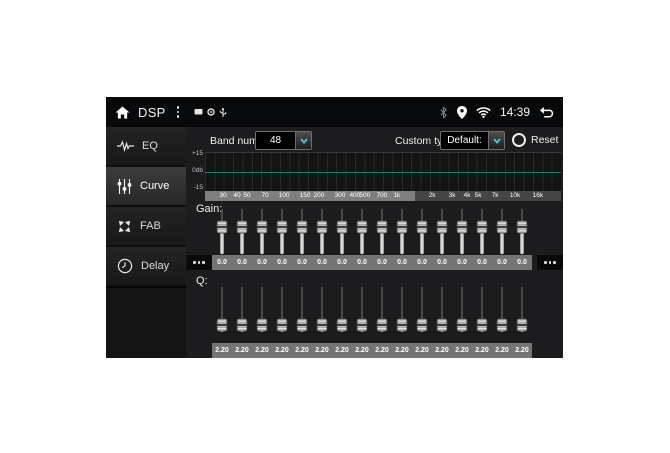  Describe the element at coordinates (546, 112) in the screenshot. I see `back-icon` at that location.